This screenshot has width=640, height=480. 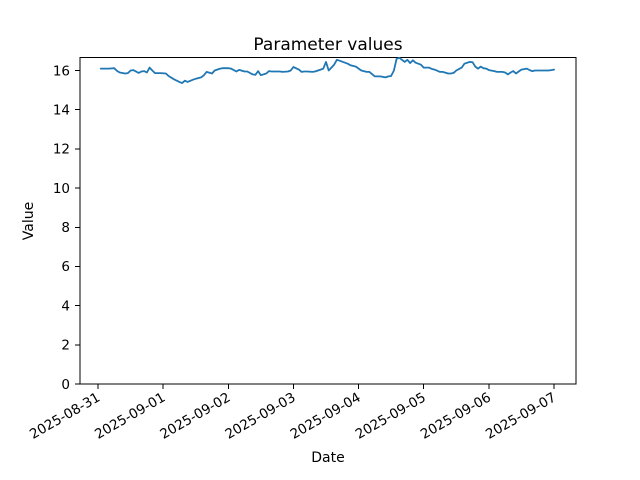 What do you see at coordinates (391, 416) in the screenshot?
I see `x-tick-label: 2025-09-05` at bounding box center [391, 416].